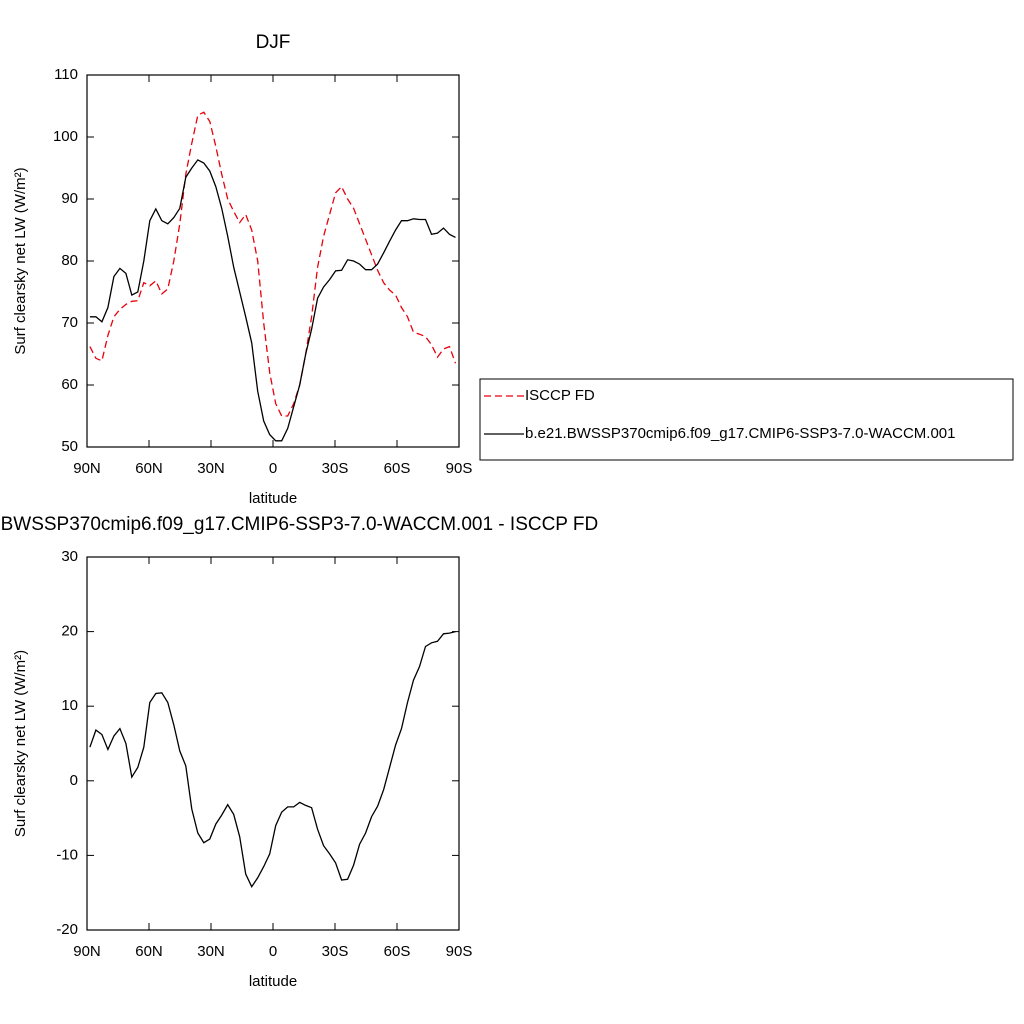 The image size is (1024, 1024). Describe the element at coordinates (74, 780) in the screenshot. I see `y-tick-label: 0` at that location.